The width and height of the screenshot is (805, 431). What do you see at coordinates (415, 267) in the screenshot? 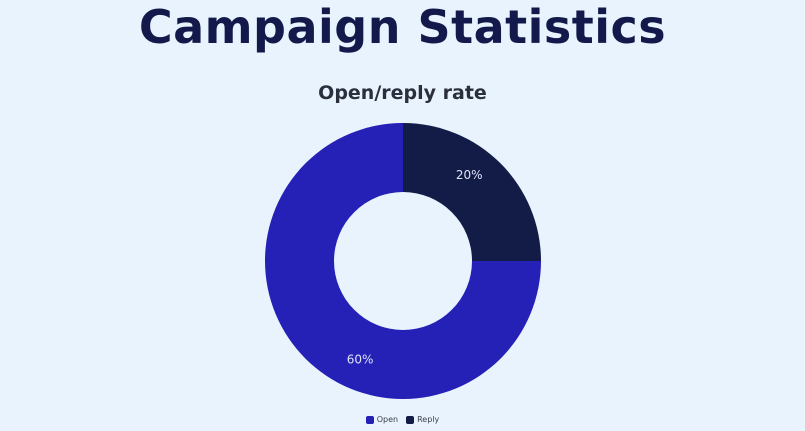
I see `donut-data-labels: 20% 60%` at bounding box center [415, 267].